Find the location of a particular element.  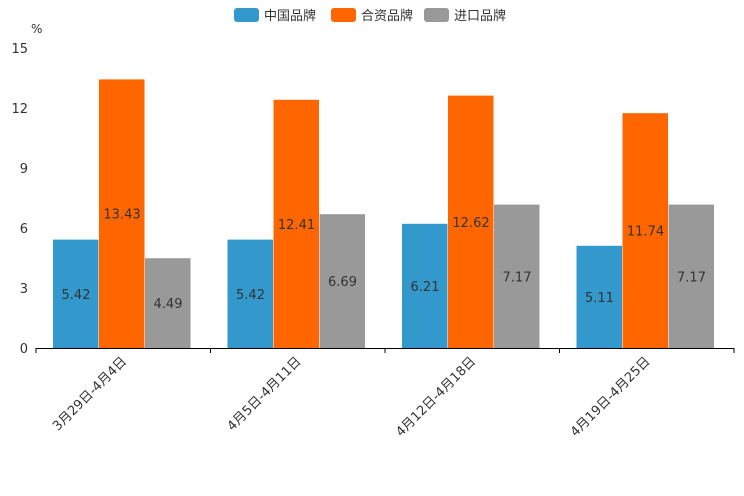

y-axis: 0 3 6 9 12 15 is located at coordinates (19, 199).